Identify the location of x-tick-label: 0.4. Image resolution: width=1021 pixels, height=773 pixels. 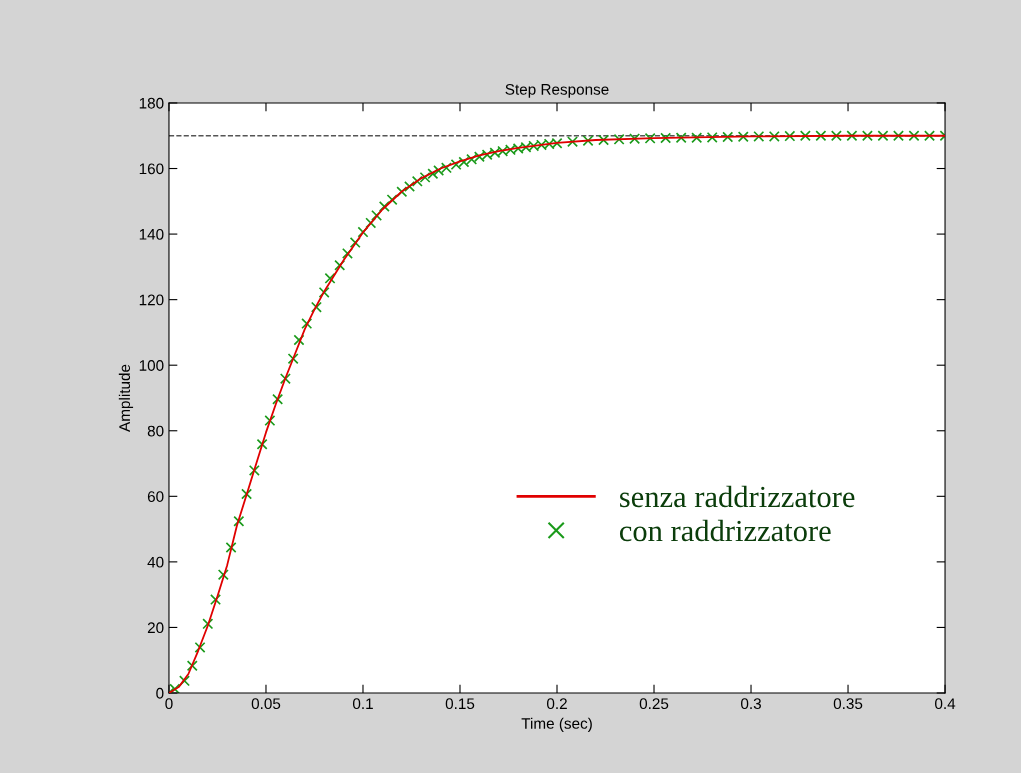
(945, 704).